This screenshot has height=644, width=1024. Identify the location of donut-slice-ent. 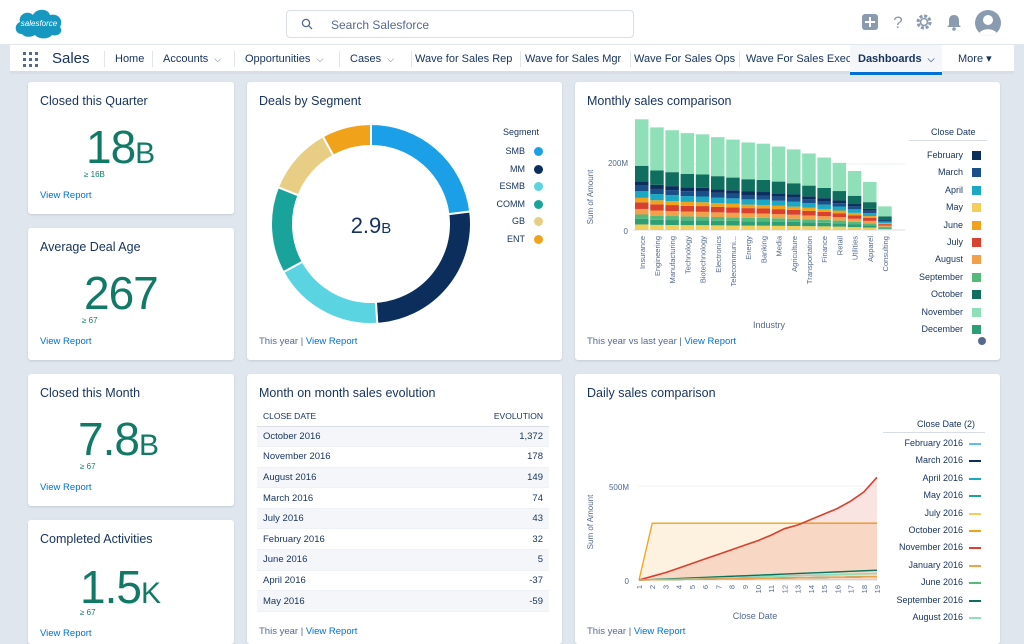
(346, 140).